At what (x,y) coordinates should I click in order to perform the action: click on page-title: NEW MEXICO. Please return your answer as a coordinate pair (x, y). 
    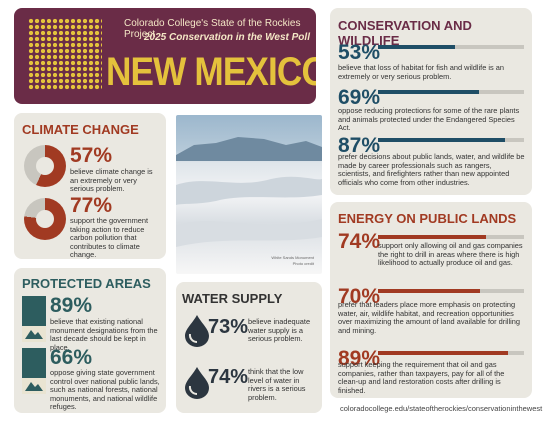
    Looking at the image, I should click on (211, 72).